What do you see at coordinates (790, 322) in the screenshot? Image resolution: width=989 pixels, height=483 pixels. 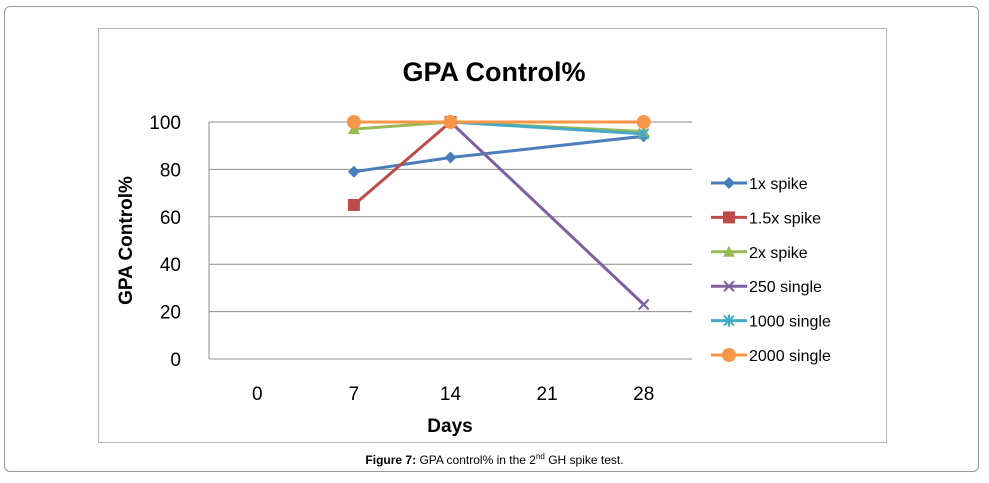 I see `legend-label: 1000 single` at bounding box center [790, 322].